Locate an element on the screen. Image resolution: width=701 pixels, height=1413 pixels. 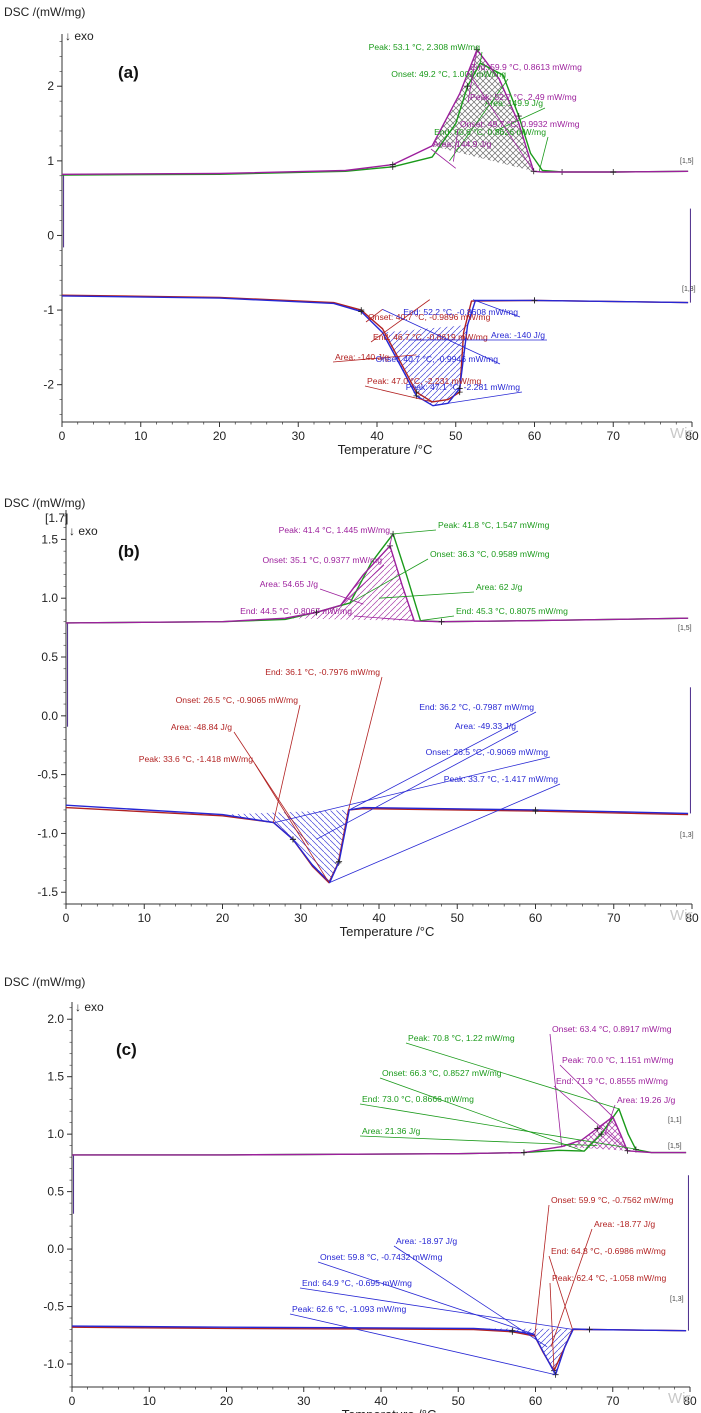
y-tick-label: 0.0 is located at coordinates (49, 716).